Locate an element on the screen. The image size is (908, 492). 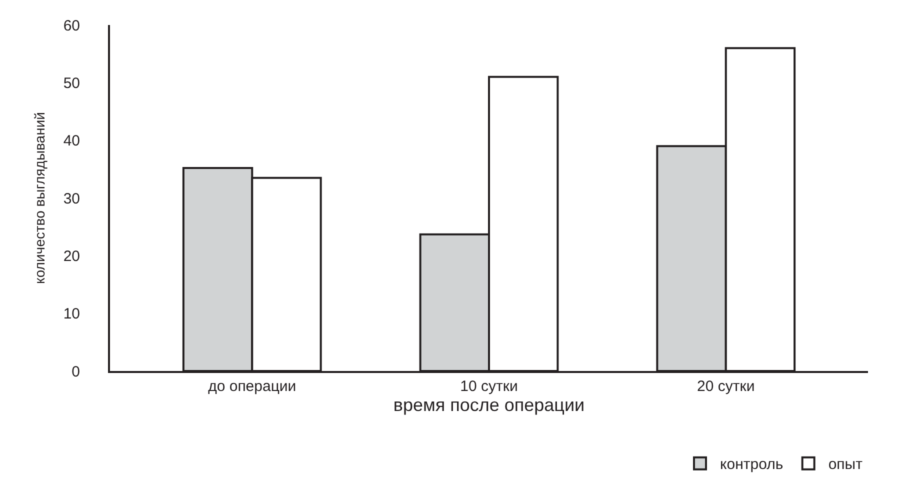
y-tick-label: 0 is located at coordinates (76, 371).